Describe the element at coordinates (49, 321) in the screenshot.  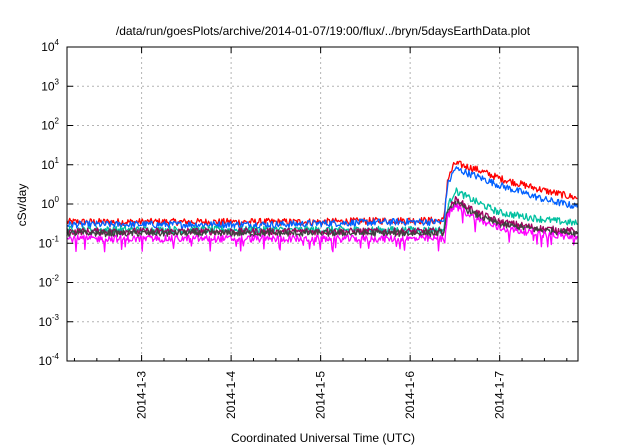
I see `y-tick-label: 10⁻³` at that location.